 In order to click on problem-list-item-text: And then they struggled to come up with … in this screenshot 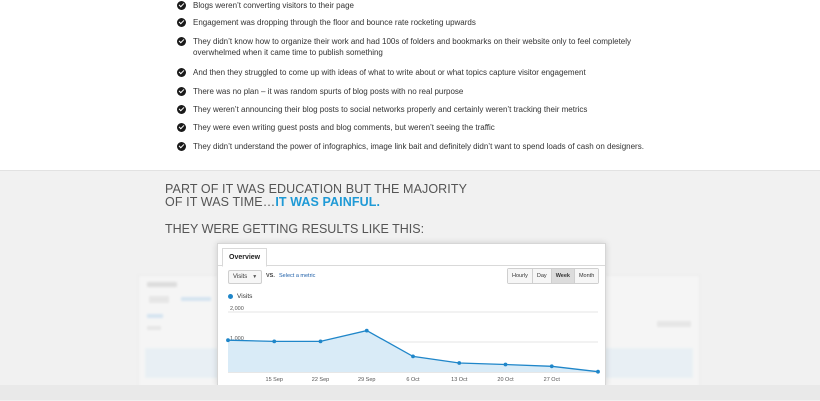, I will do `click(389, 72)`.